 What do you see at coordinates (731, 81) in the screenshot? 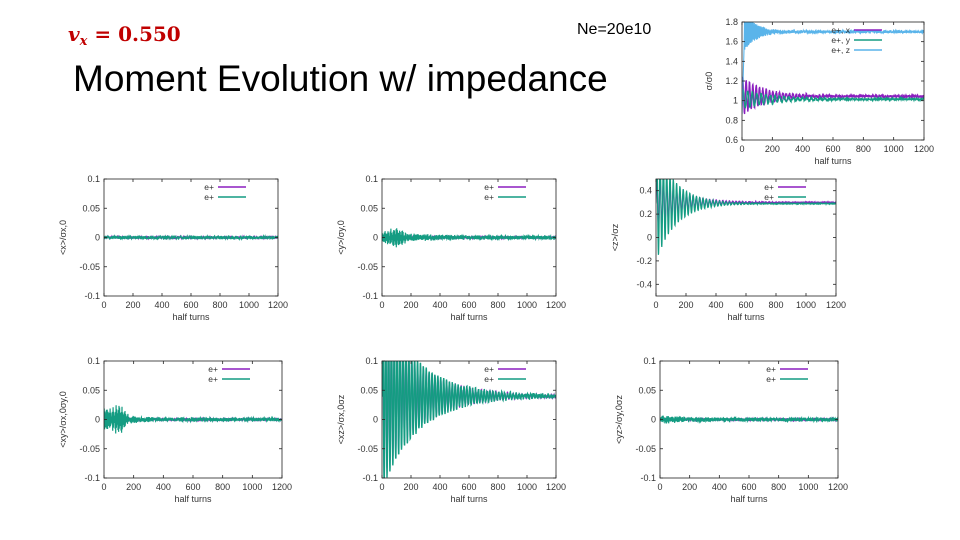
I see `y-tick-label: 1.2` at bounding box center [731, 81].